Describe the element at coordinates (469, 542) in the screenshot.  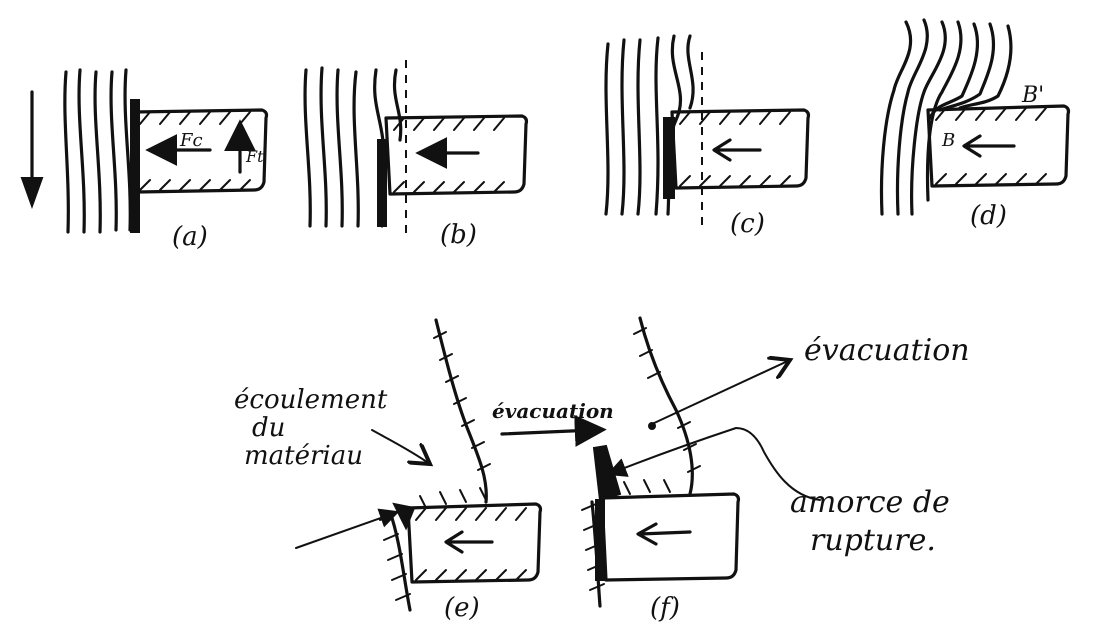
I see `cutting-arrow-e` at that location.